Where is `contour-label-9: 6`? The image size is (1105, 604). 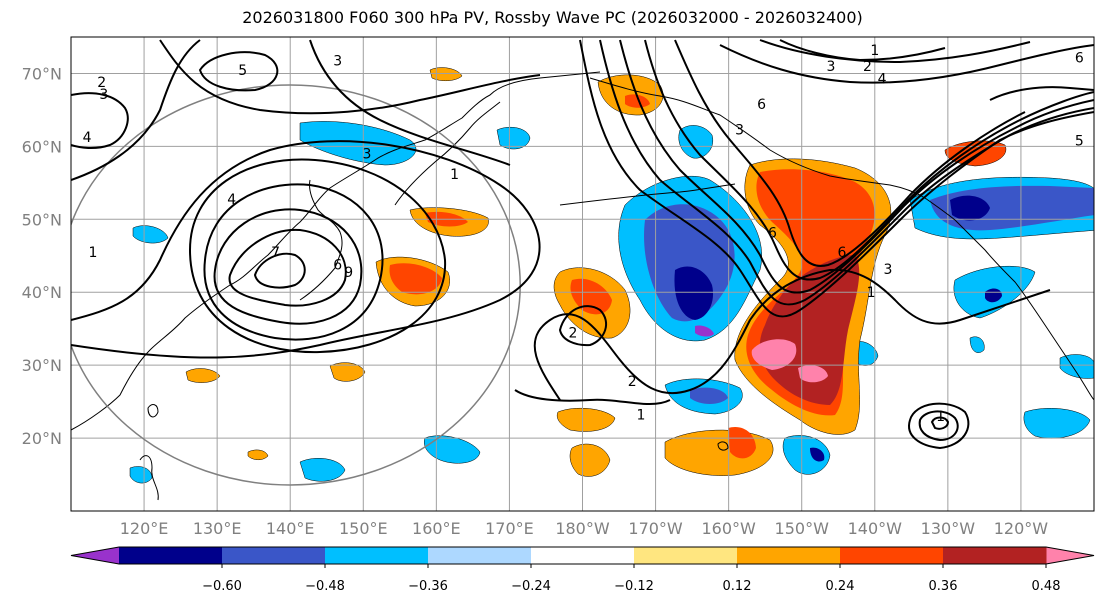 contour-label-9: 6 is located at coordinates (337, 266).